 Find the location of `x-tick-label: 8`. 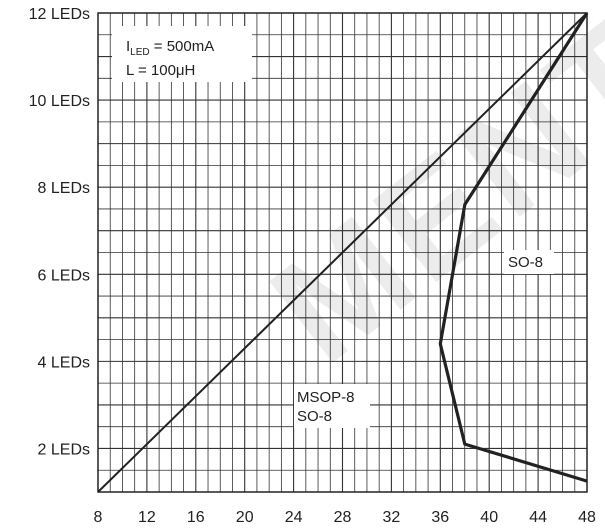

x-tick-label: 8 is located at coordinates (98, 517).